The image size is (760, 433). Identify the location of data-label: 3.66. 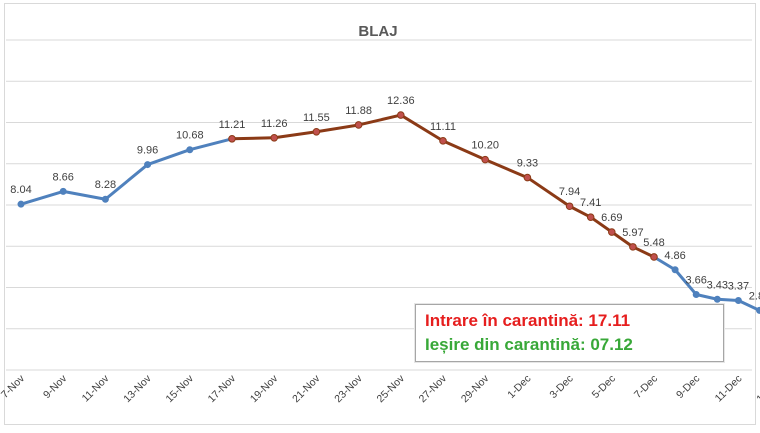
(695, 281).